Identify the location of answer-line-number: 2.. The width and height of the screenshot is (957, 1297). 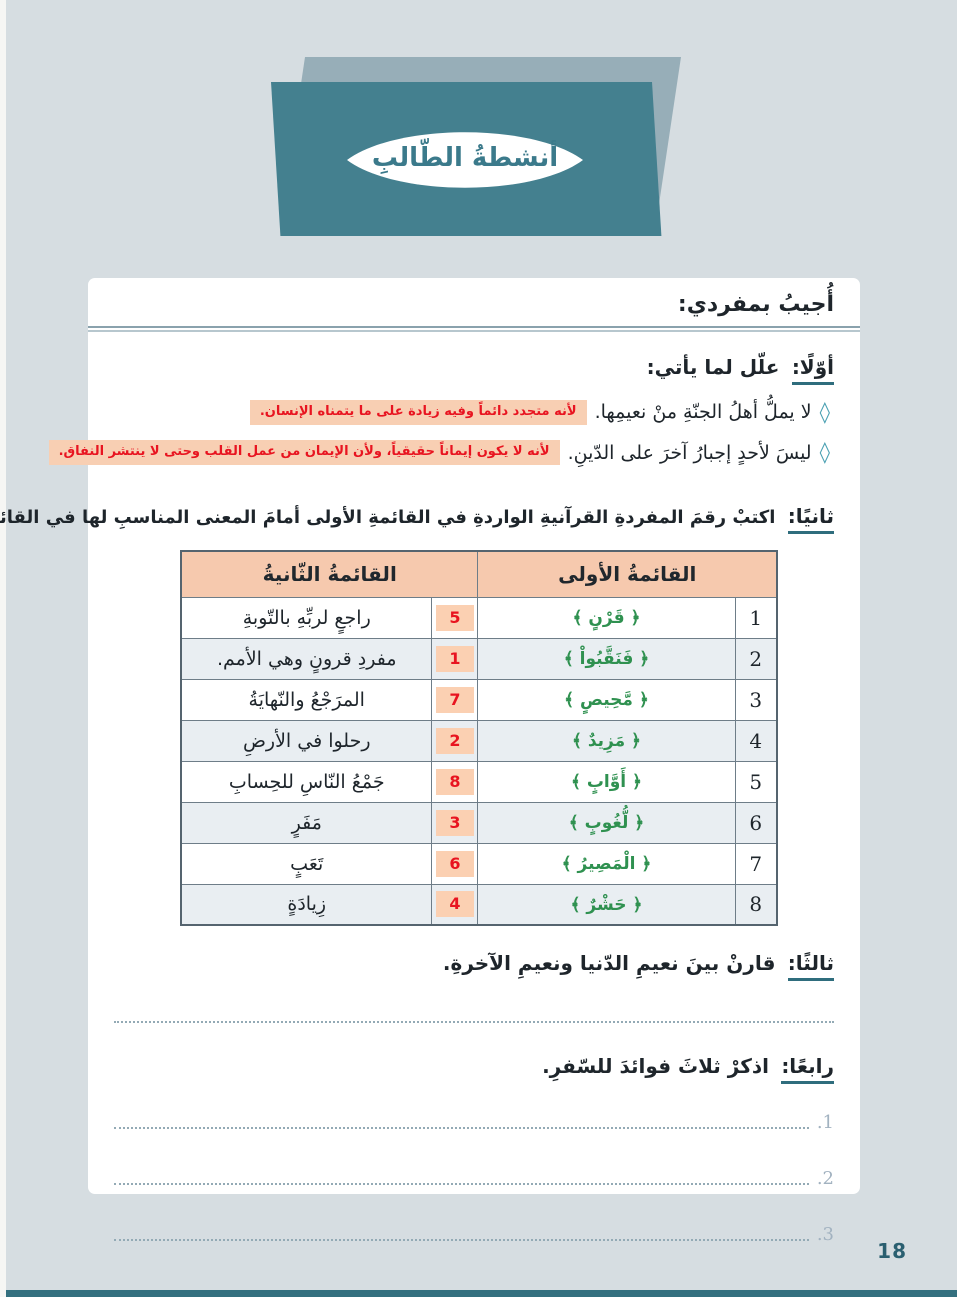
(825, 1179).